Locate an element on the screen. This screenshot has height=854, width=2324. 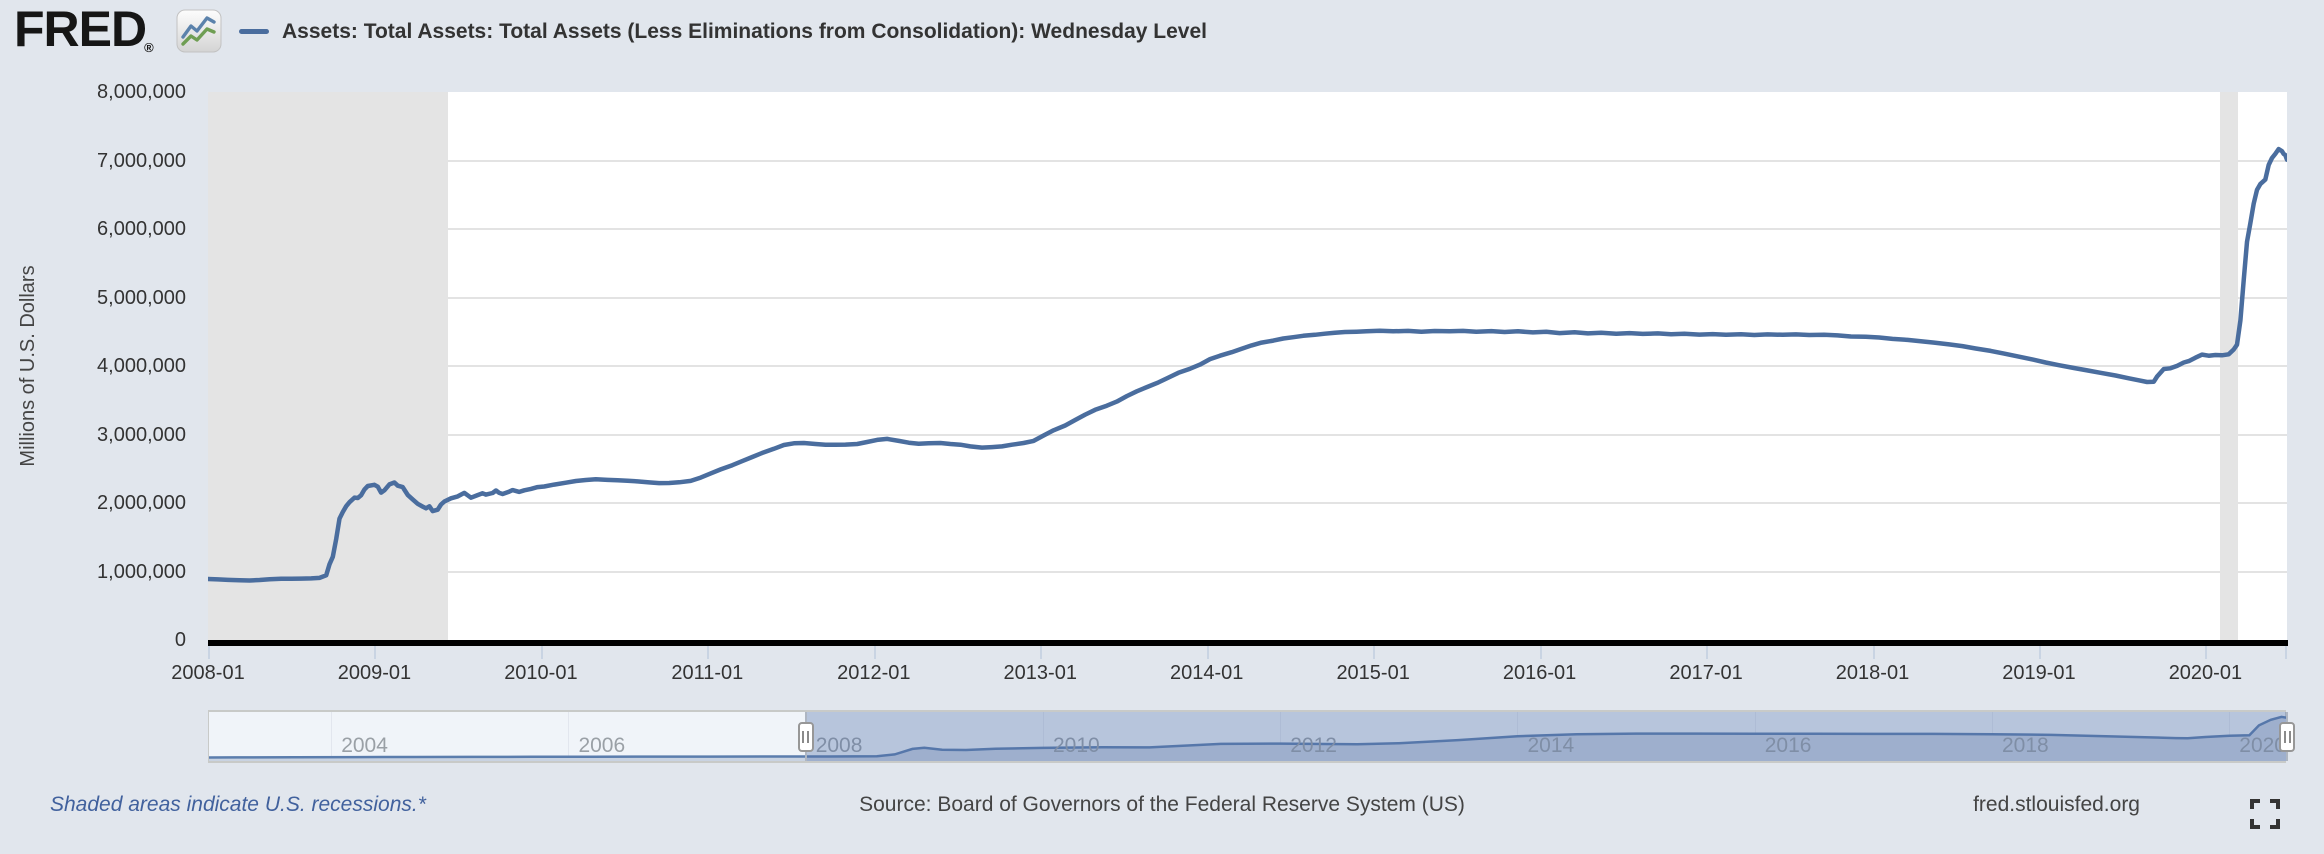
slider-year-label: 2006 is located at coordinates (602, 745).